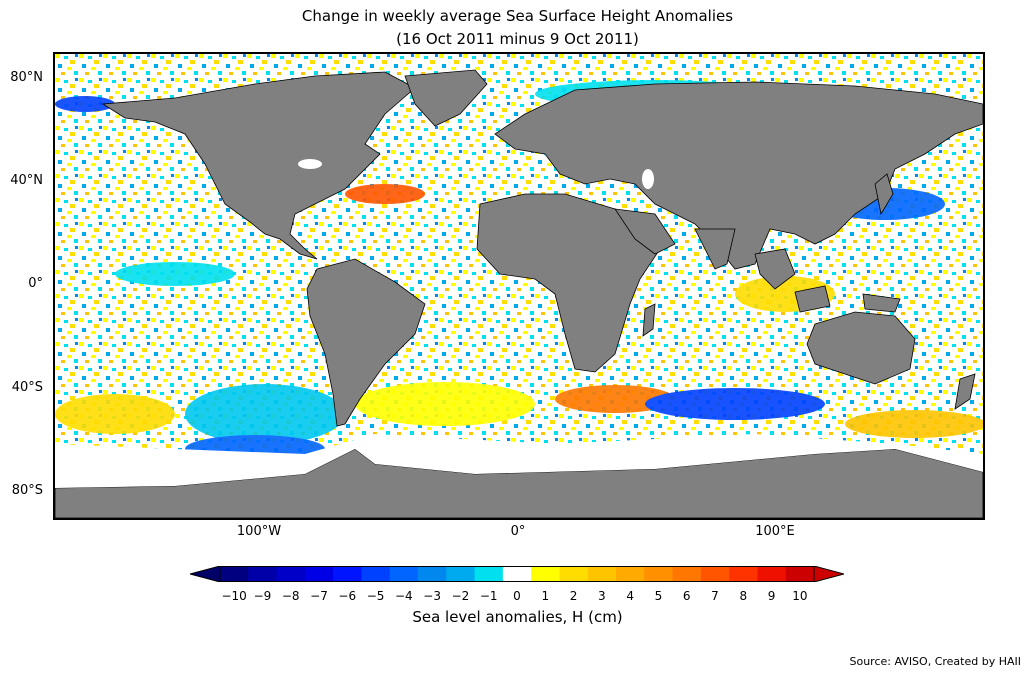 The image size is (1035, 676). Describe the element at coordinates (743, 596) in the screenshot. I see `colorbar-tick-label: 8` at that location.